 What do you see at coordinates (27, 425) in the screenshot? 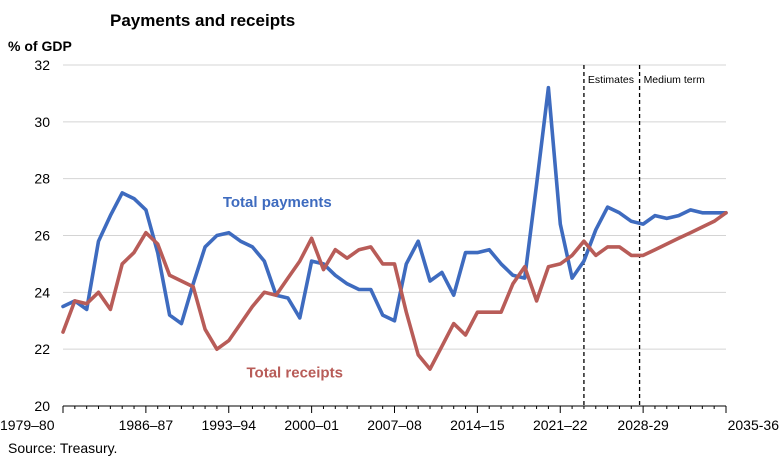
I see `x-tick-label: 1979–80` at bounding box center [27, 425].